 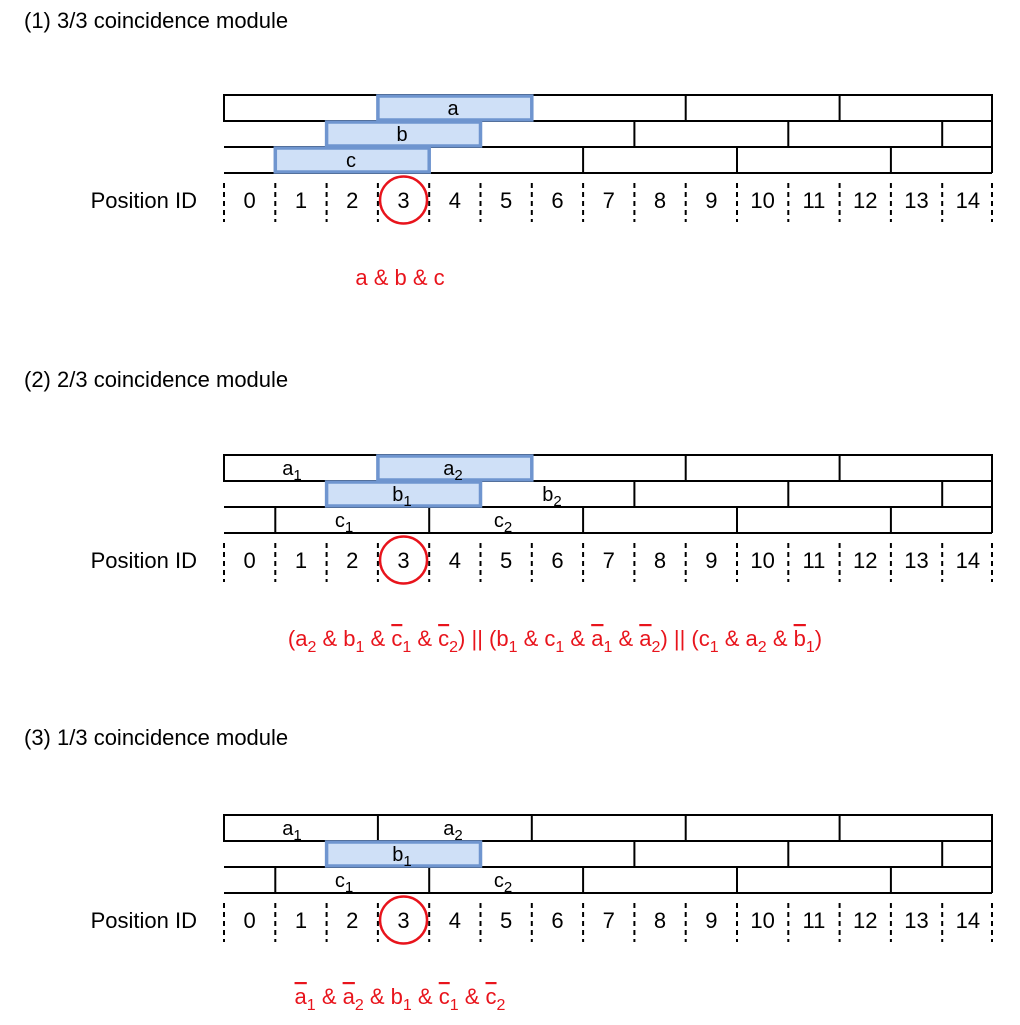 What do you see at coordinates (156, 379) in the screenshot?
I see `module-2-title: (2) 2/3 coincidence module` at bounding box center [156, 379].